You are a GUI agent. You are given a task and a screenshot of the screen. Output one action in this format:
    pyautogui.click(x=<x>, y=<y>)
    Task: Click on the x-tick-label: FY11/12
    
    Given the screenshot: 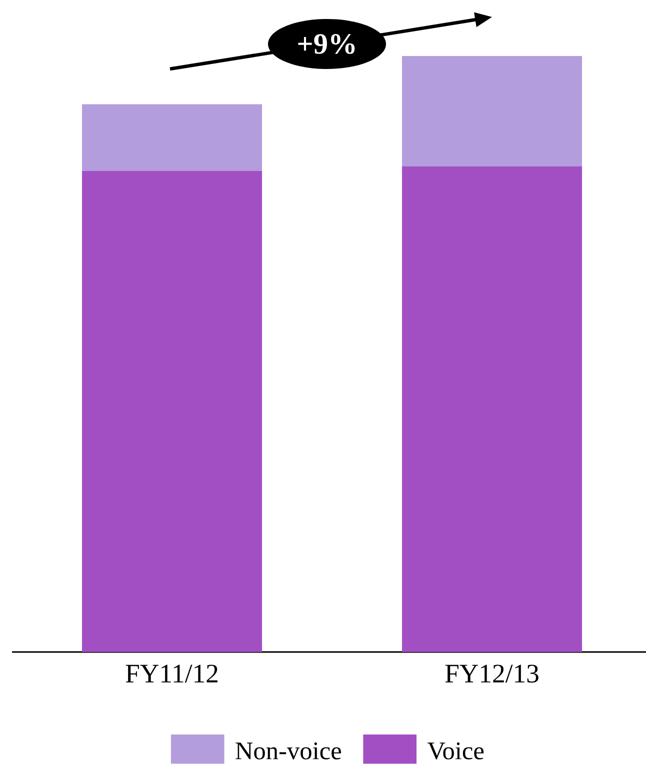 What is the action you would take?
    pyautogui.click(x=172, y=673)
    